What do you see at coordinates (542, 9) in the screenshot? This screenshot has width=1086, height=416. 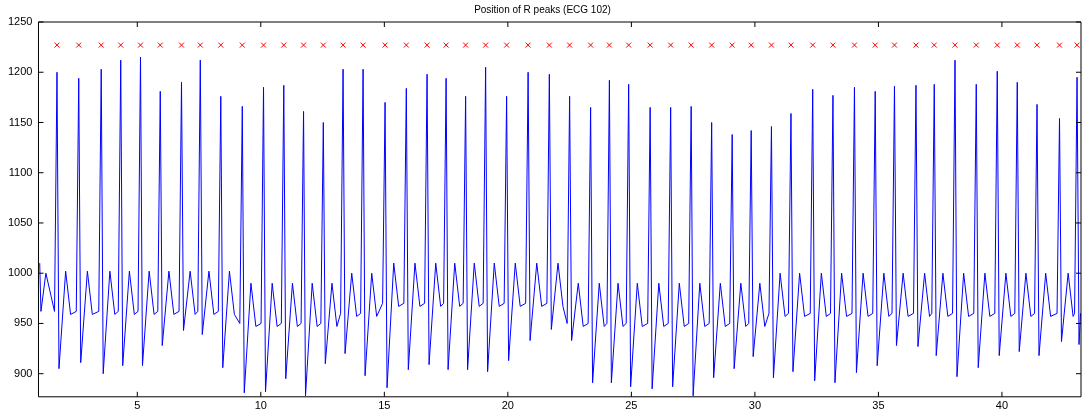 I see `chart-title: Position of R peaks (ECG 102)` at bounding box center [542, 9].